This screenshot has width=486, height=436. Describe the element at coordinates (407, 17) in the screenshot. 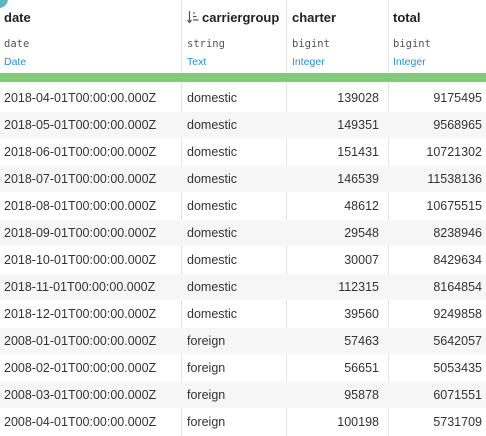

I see `column-name: total` at that location.